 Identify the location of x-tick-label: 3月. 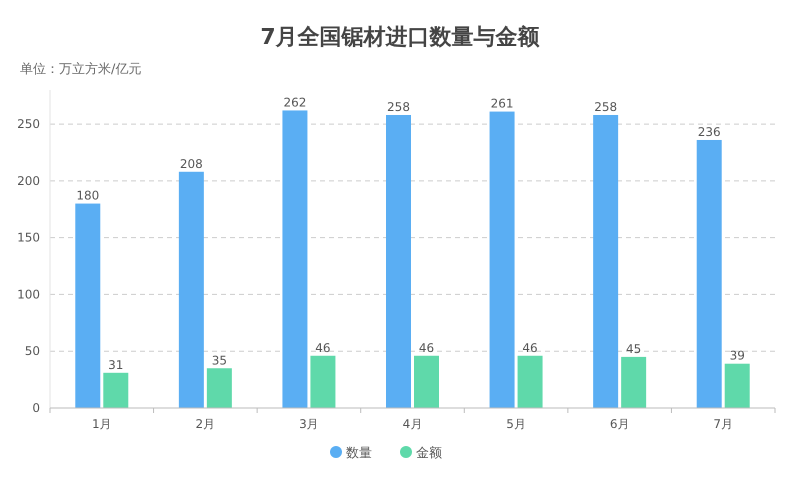
(309, 424).